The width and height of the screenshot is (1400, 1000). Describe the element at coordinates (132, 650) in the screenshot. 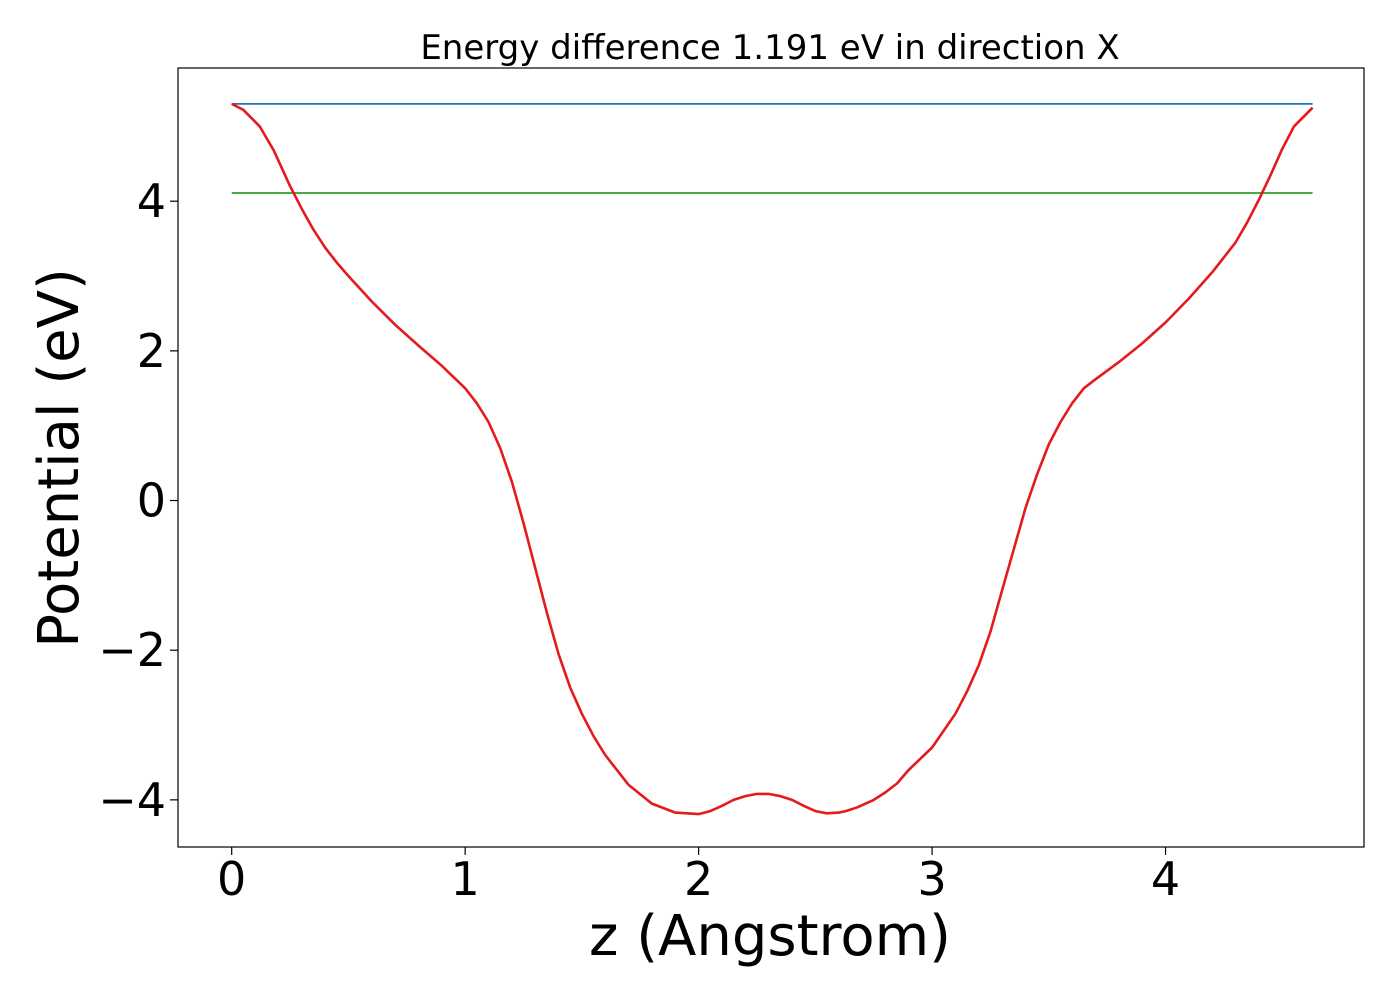

I see `y-tick-label: −2` at that location.